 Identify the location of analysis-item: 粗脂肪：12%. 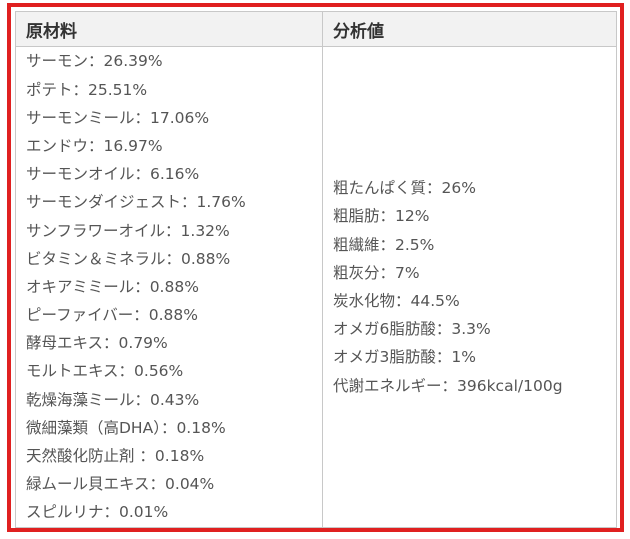
(381, 216).